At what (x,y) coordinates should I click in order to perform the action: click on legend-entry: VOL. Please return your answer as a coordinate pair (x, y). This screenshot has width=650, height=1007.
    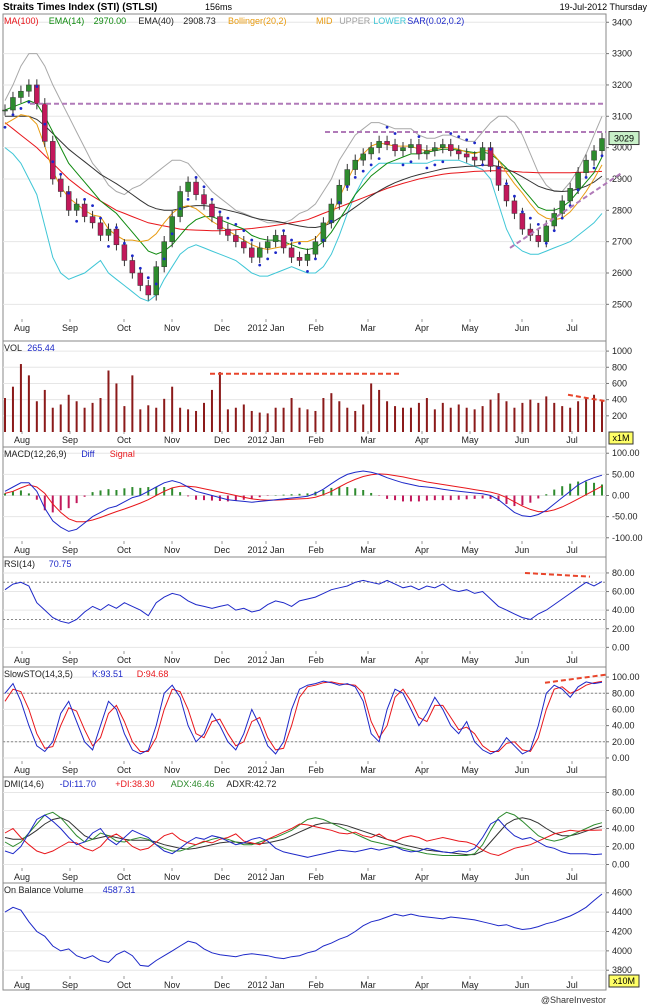
    Looking at the image, I should click on (13, 348).